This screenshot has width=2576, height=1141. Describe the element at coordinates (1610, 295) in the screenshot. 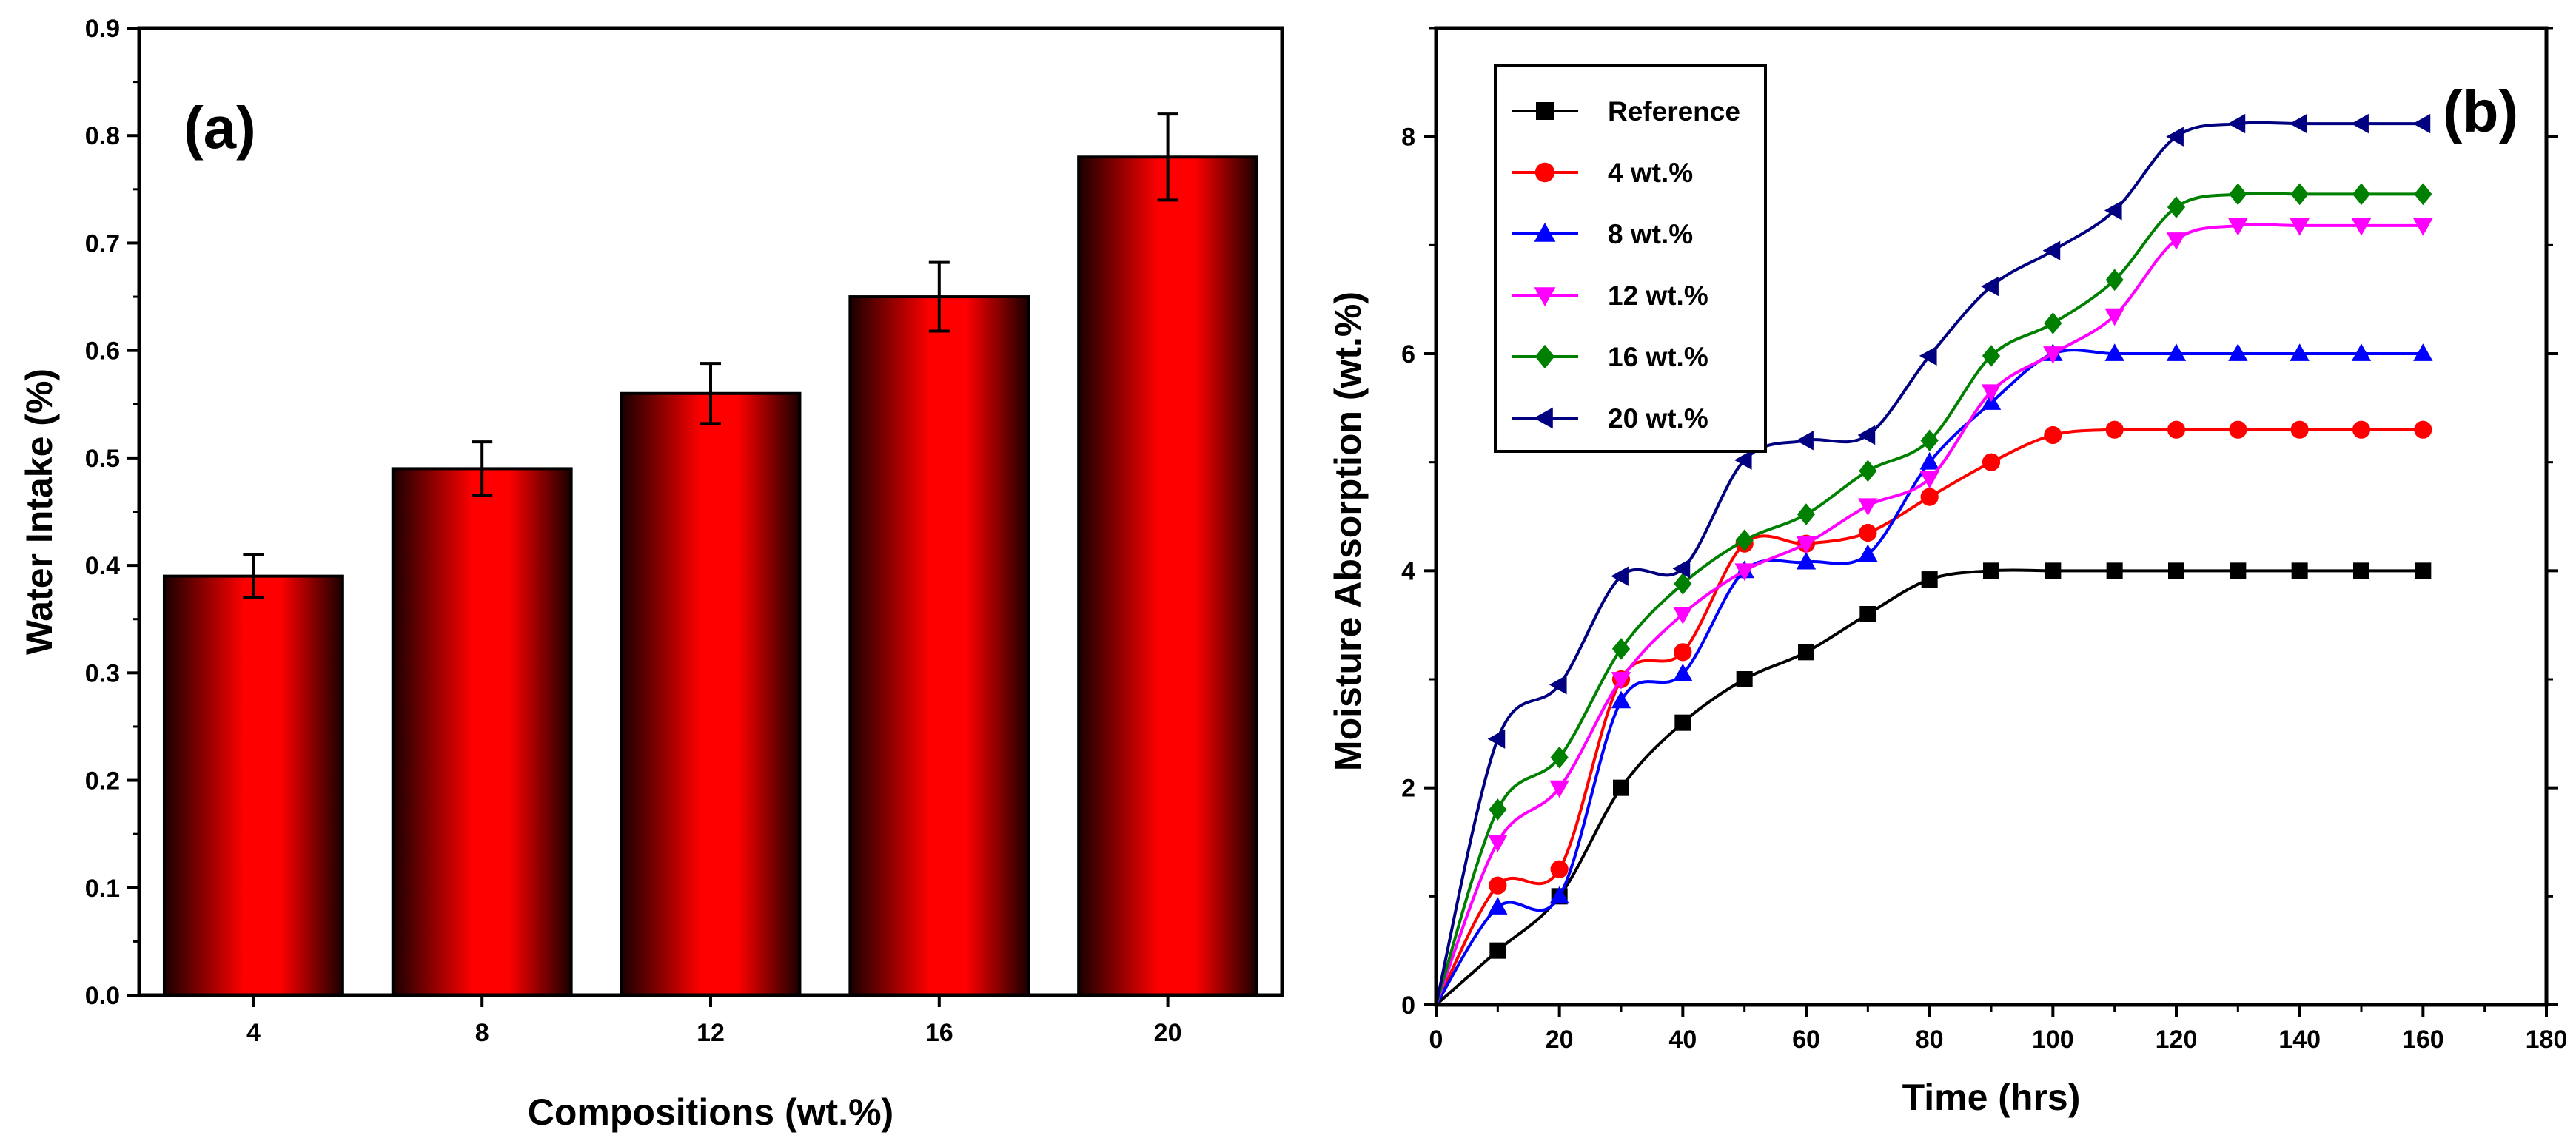

I see `legend-item: 12 wt.%` at that location.